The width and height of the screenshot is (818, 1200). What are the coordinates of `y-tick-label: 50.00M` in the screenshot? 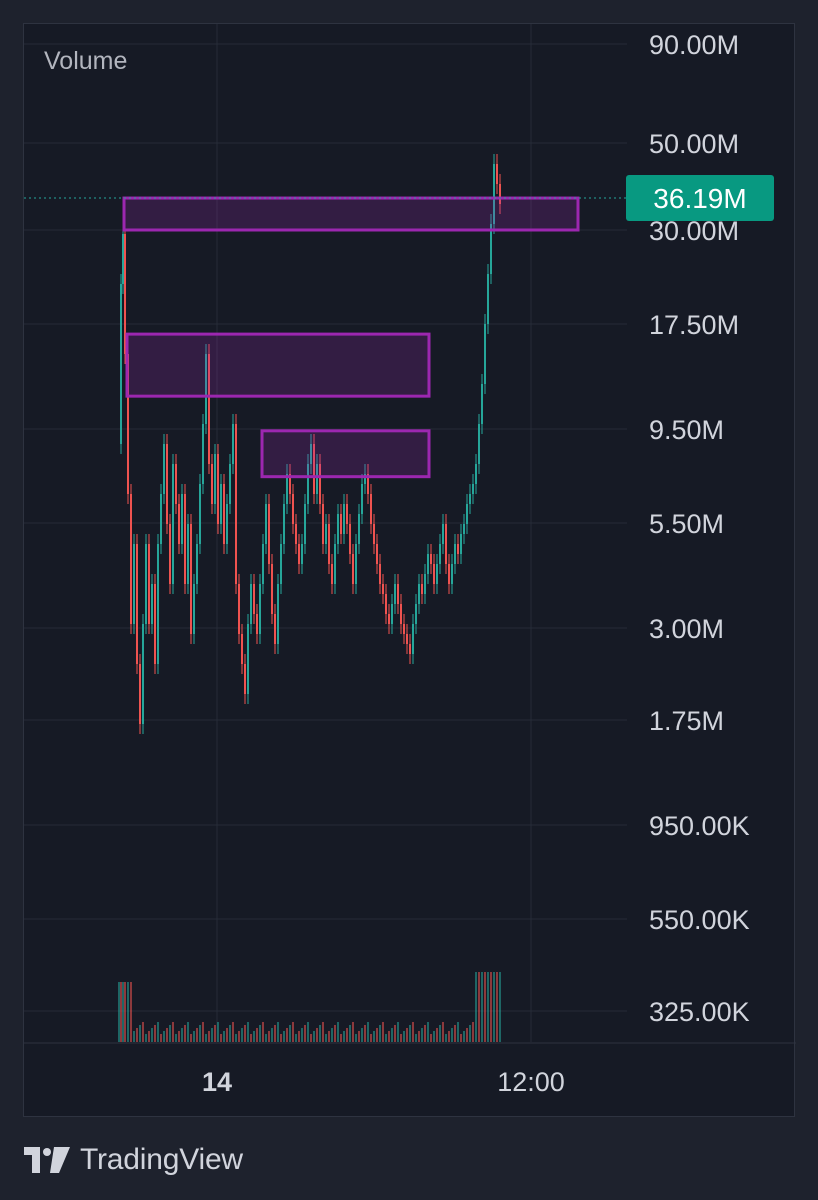 It's located at (694, 144).